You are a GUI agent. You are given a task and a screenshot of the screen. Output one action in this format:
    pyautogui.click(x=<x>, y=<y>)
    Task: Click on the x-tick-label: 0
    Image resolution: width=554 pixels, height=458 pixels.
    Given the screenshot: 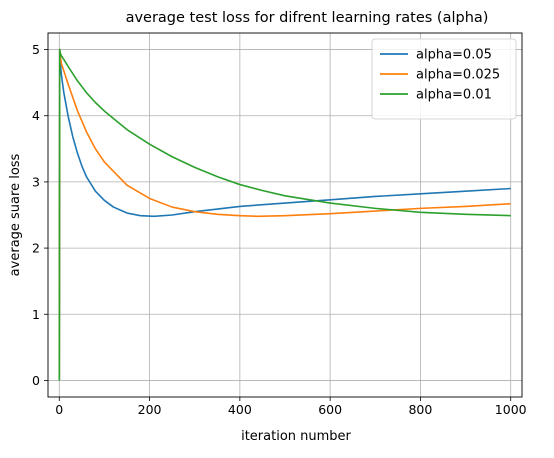 What is the action you would take?
    pyautogui.click(x=59, y=409)
    